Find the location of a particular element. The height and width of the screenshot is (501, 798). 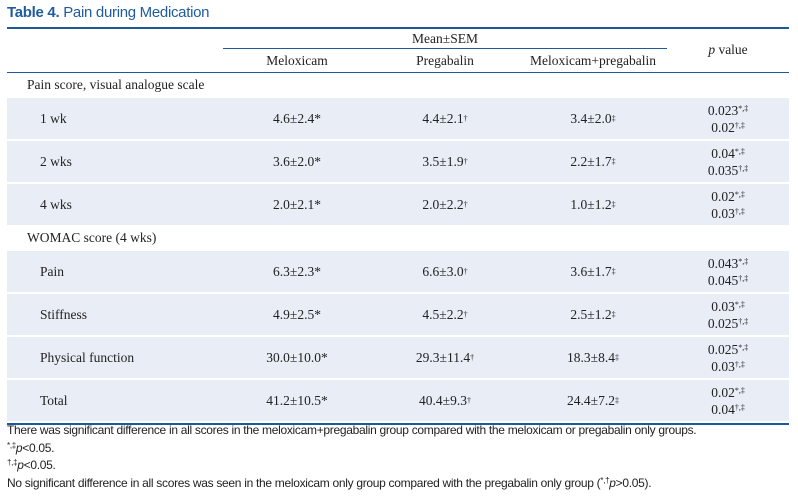

group-header: Mean±SEM is located at coordinates (445, 38).